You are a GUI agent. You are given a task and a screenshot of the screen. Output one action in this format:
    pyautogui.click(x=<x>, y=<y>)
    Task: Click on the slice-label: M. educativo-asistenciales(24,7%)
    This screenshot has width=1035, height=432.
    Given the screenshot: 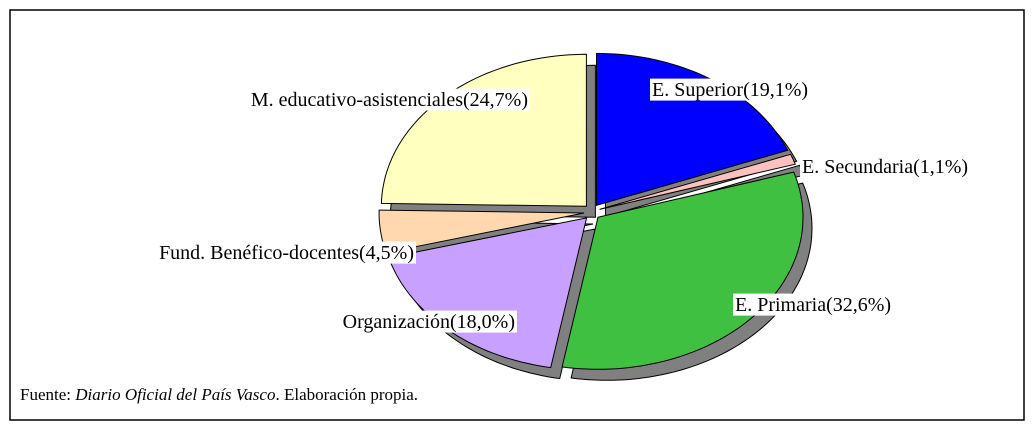 What is the action you would take?
    pyautogui.click(x=389, y=100)
    